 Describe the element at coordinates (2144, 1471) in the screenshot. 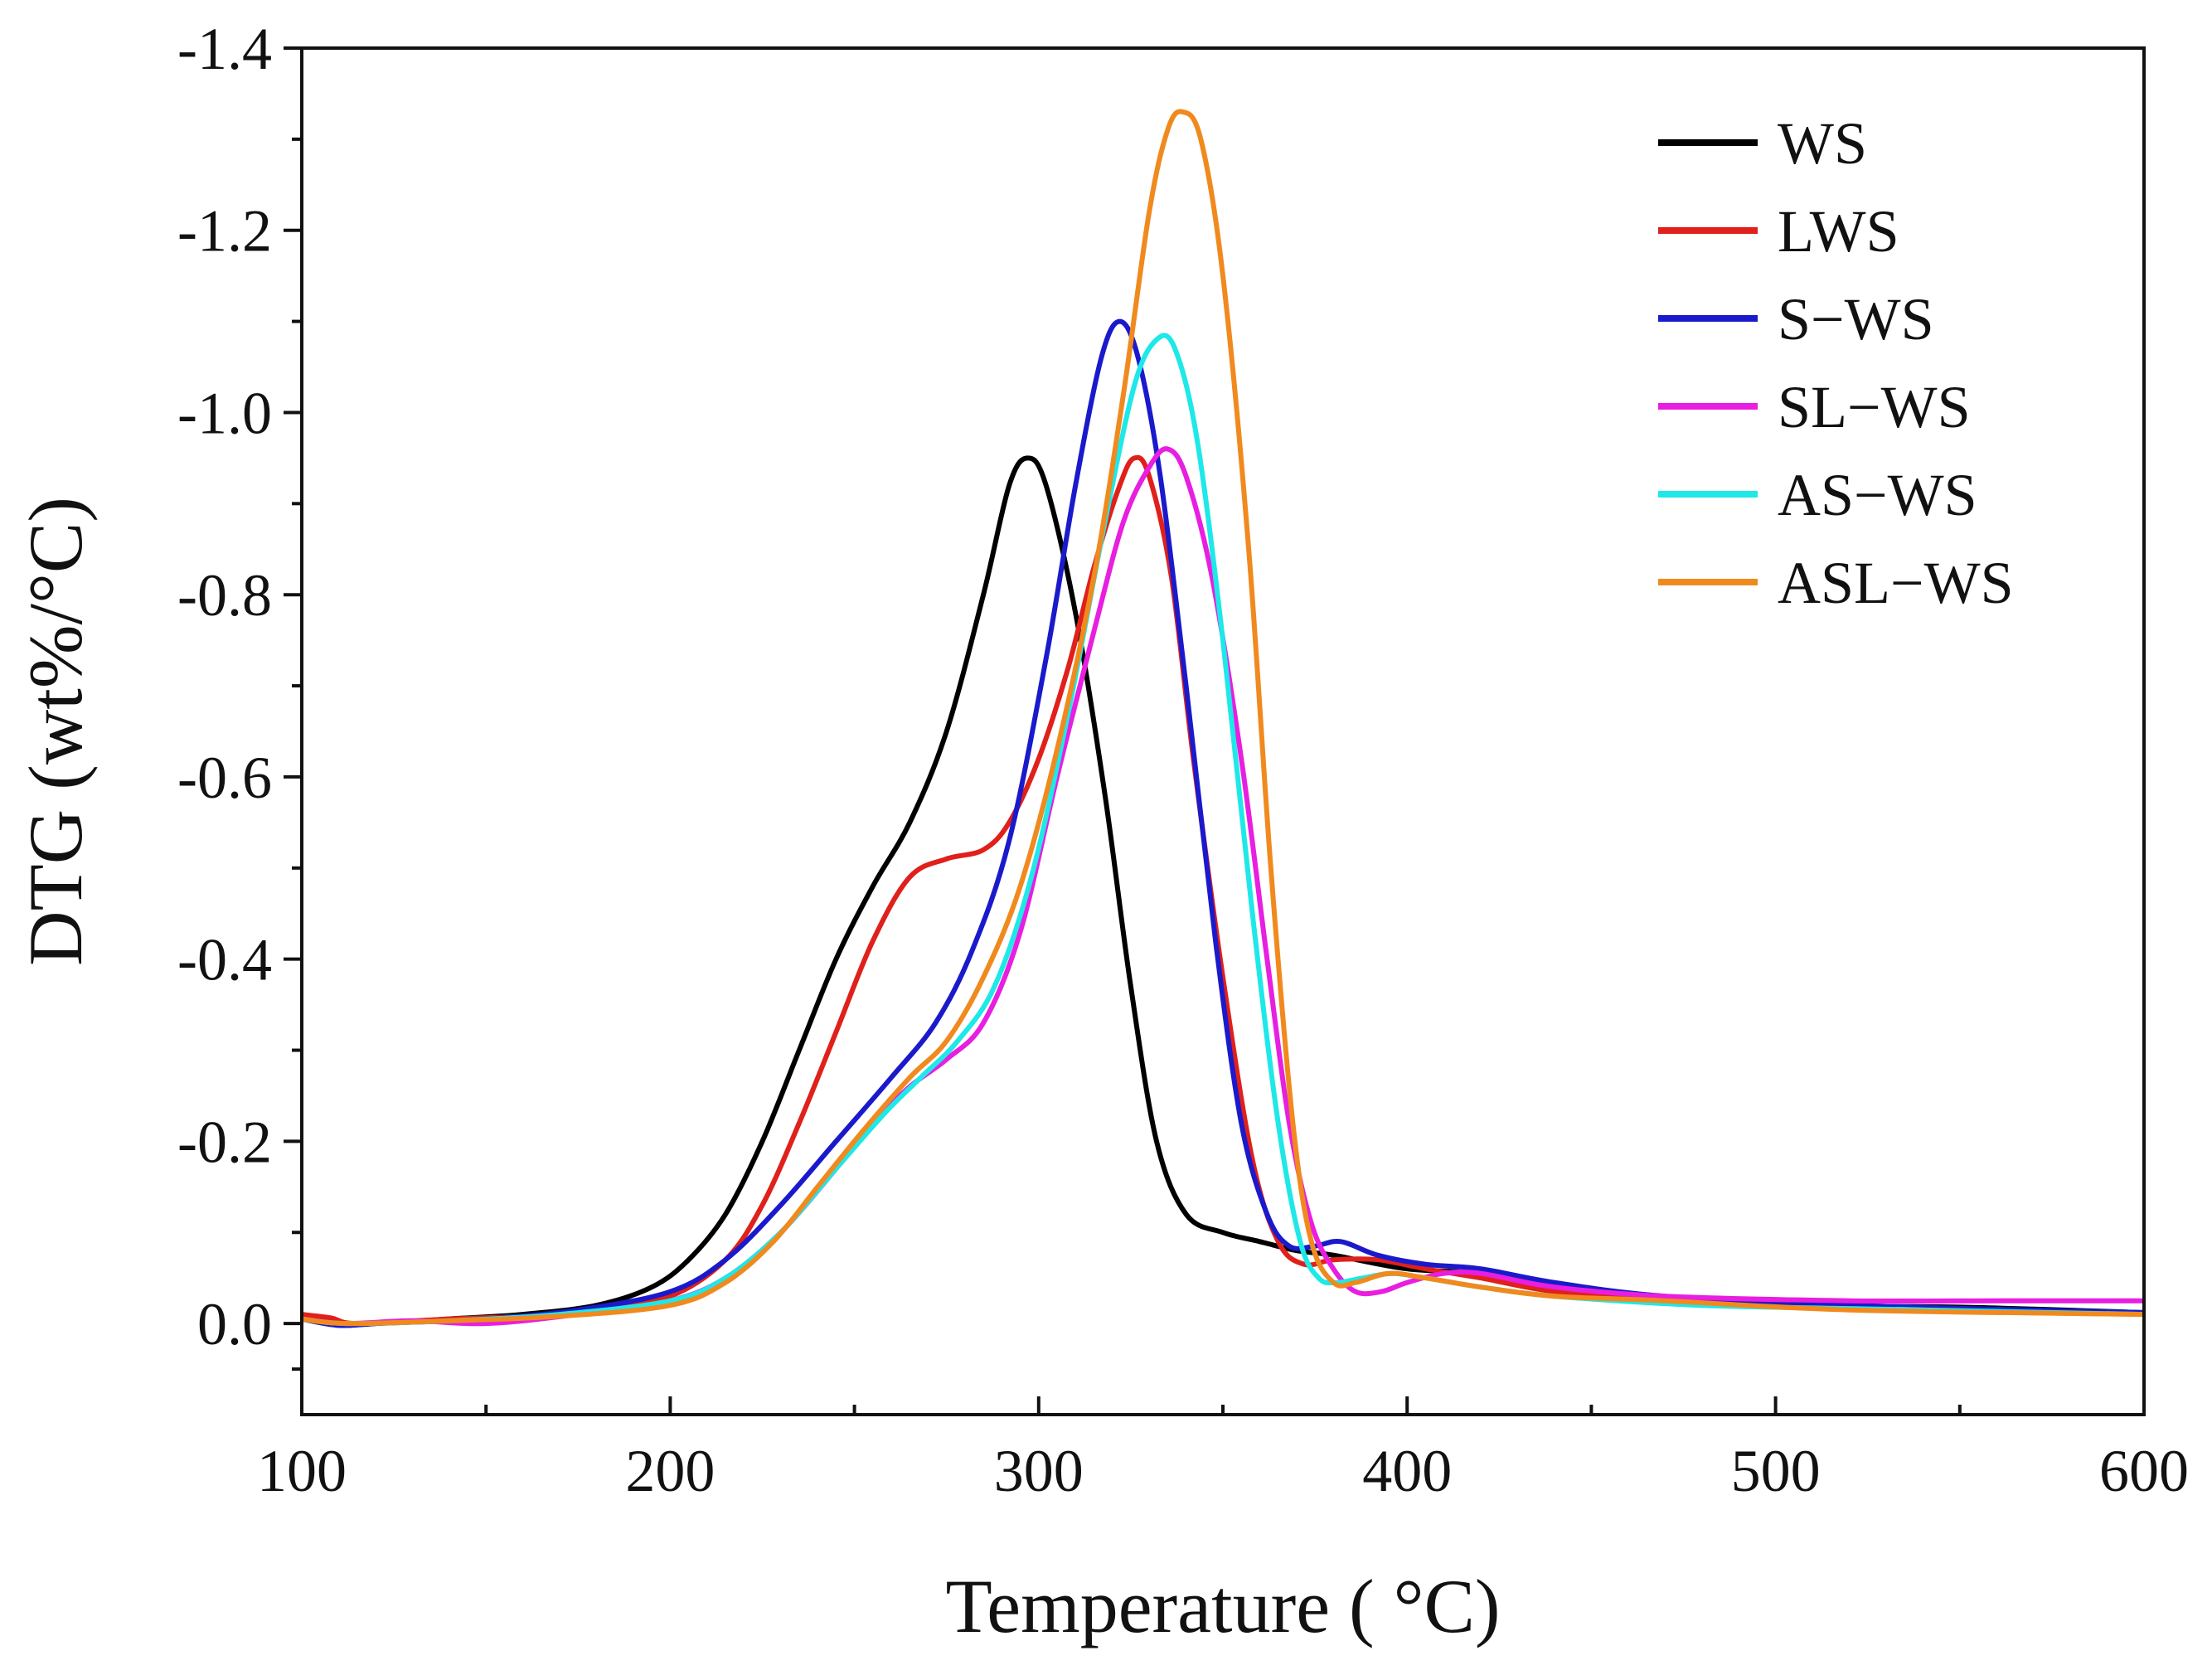

I see `x-tick-label: 600` at that location.